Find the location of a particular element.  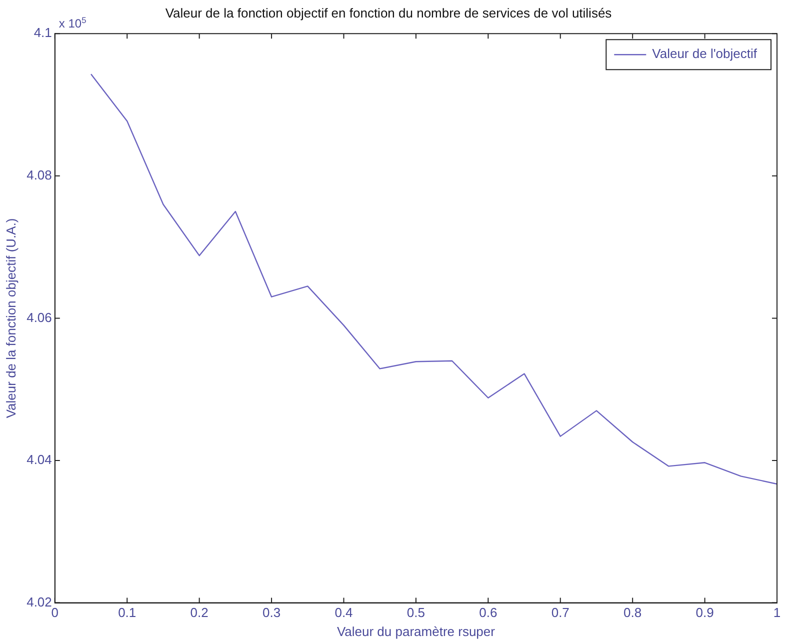

chart-title: Valeur de la fonction objectif en fonction du nombre de services de vol utilisés is located at coordinates (388, 12).